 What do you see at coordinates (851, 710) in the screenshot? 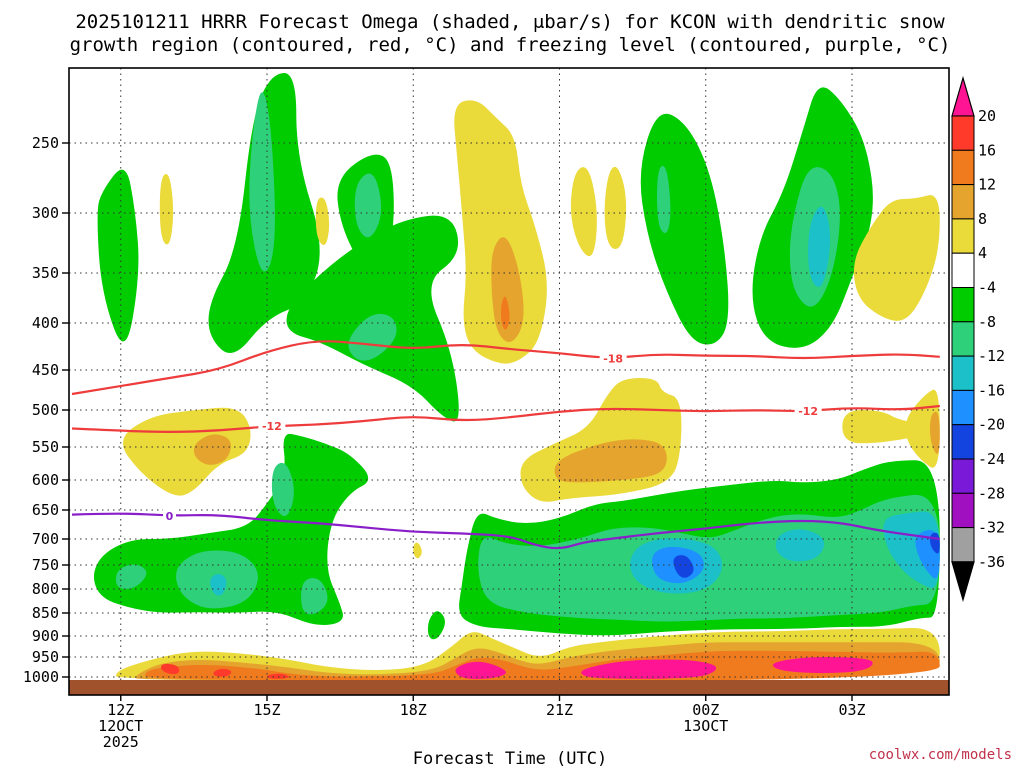
I see `x-tick-label-5-0: 03Z` at bounding box center [851, 710].